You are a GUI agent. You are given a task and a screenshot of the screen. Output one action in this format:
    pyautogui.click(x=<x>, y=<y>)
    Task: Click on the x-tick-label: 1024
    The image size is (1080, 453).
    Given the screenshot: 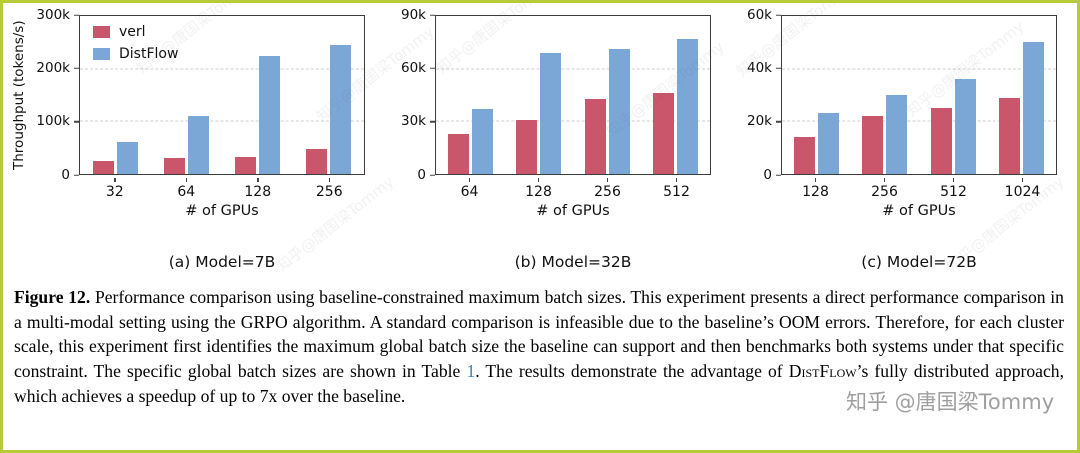 What is the action you would take?
    pyautogui.click(x=1022, y=189)
    